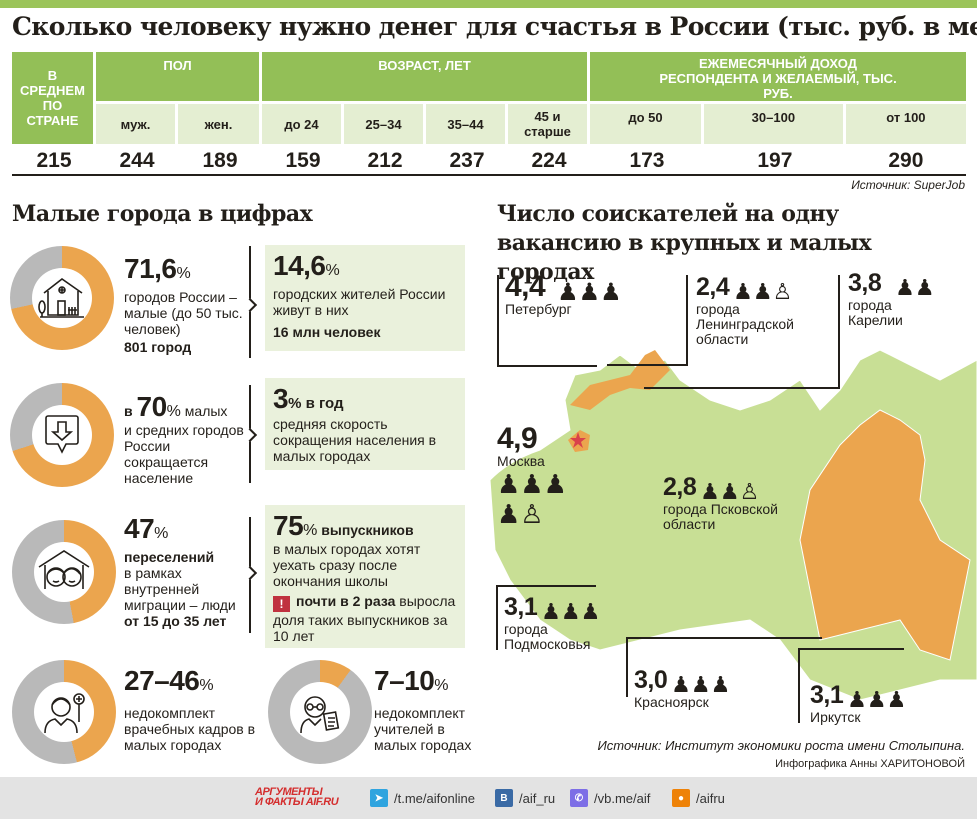  What do you see at coordinates (152, 406) in the screenshot?
I see `stat-value: 70` at bounding box center [152, 406].